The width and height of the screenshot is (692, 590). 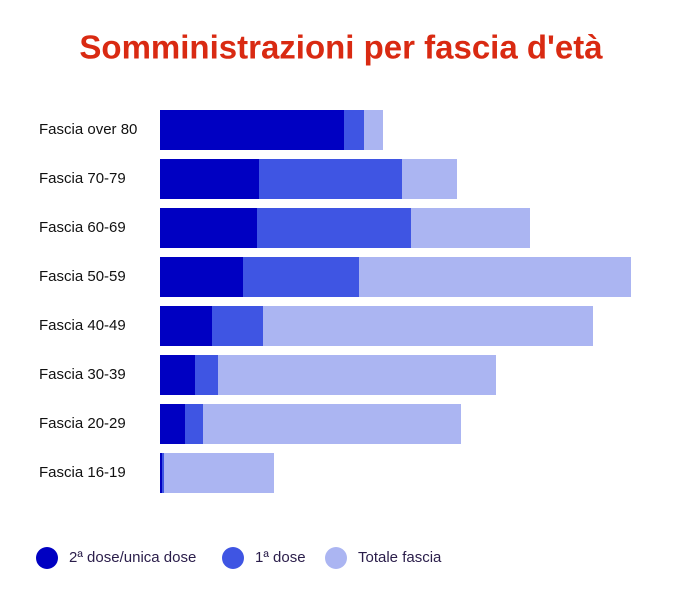 I want to click on legend-label: 2ª dose/unica dose, so click(x=132, y=557).